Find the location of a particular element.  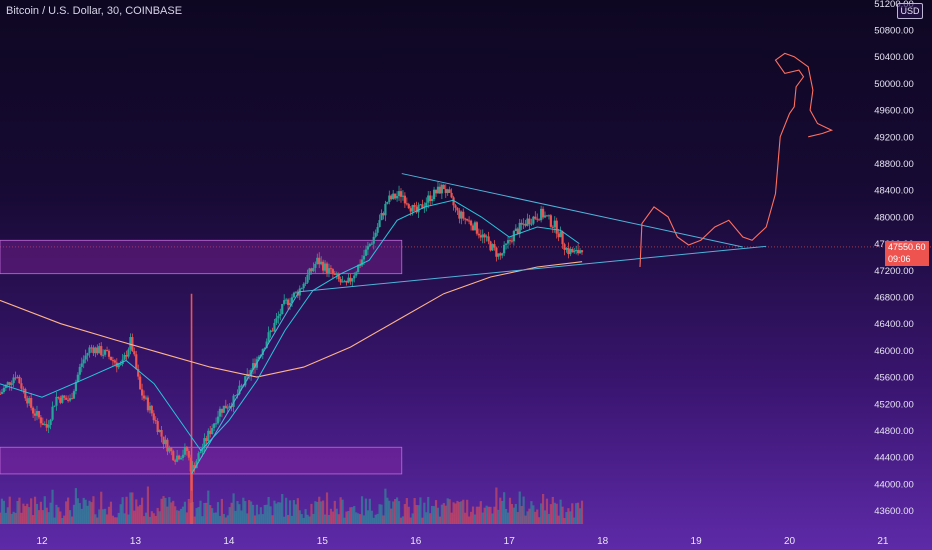

price-tick-label: 49200.00 is located at coordinates (894, 137).